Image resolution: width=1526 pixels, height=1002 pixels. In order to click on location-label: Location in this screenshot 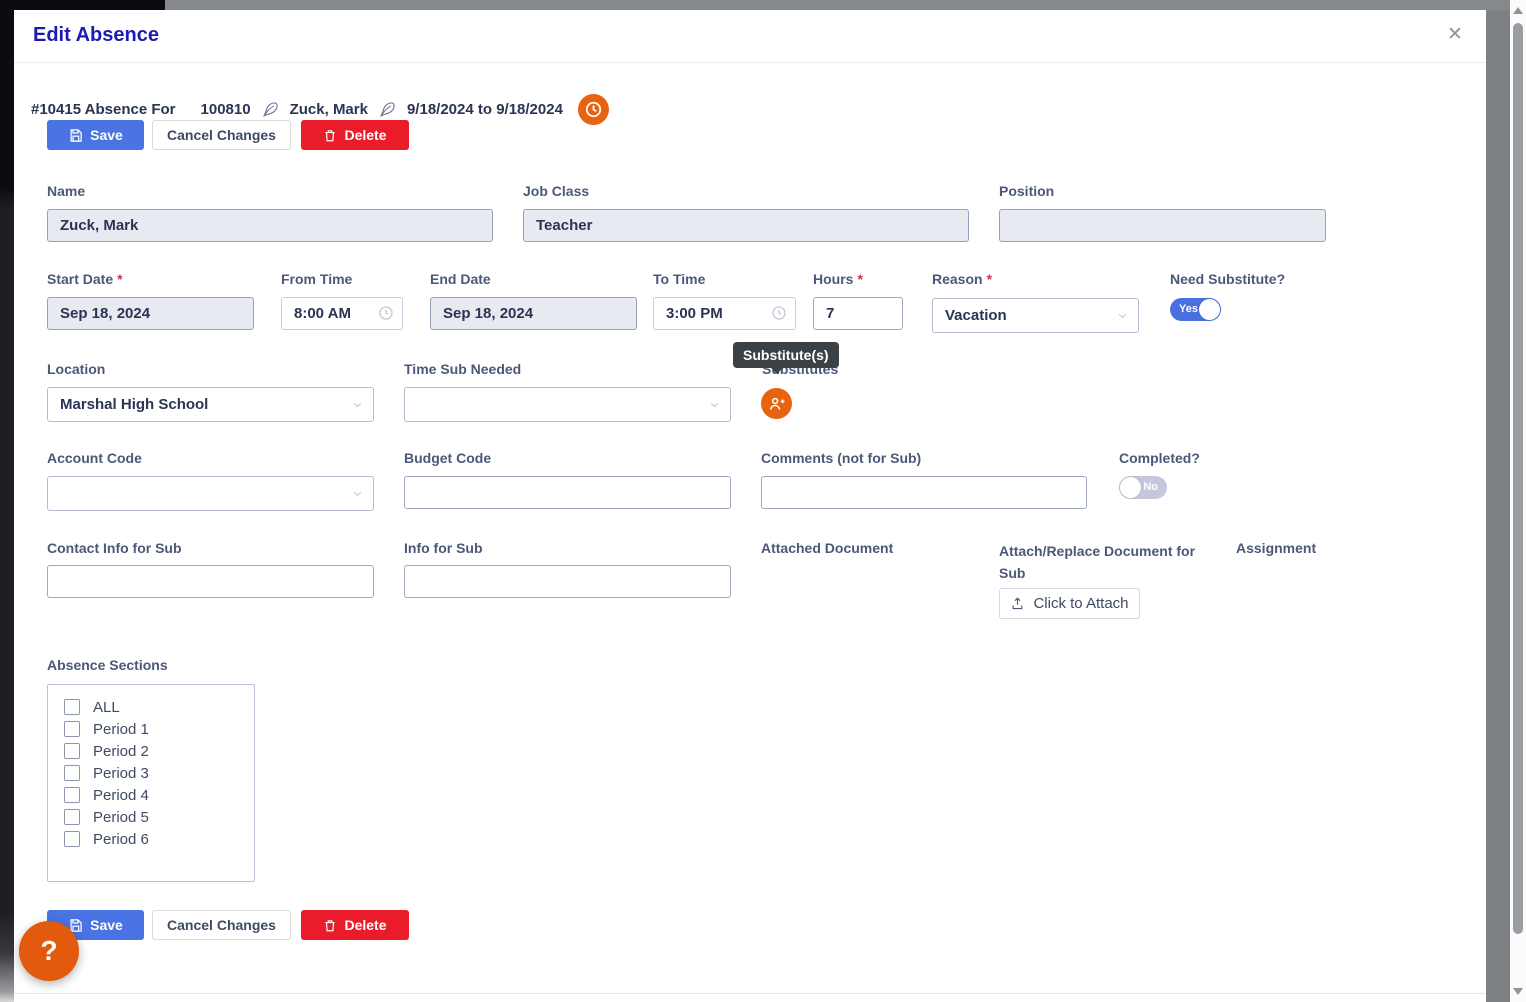, I will do `click(76, 369)`.